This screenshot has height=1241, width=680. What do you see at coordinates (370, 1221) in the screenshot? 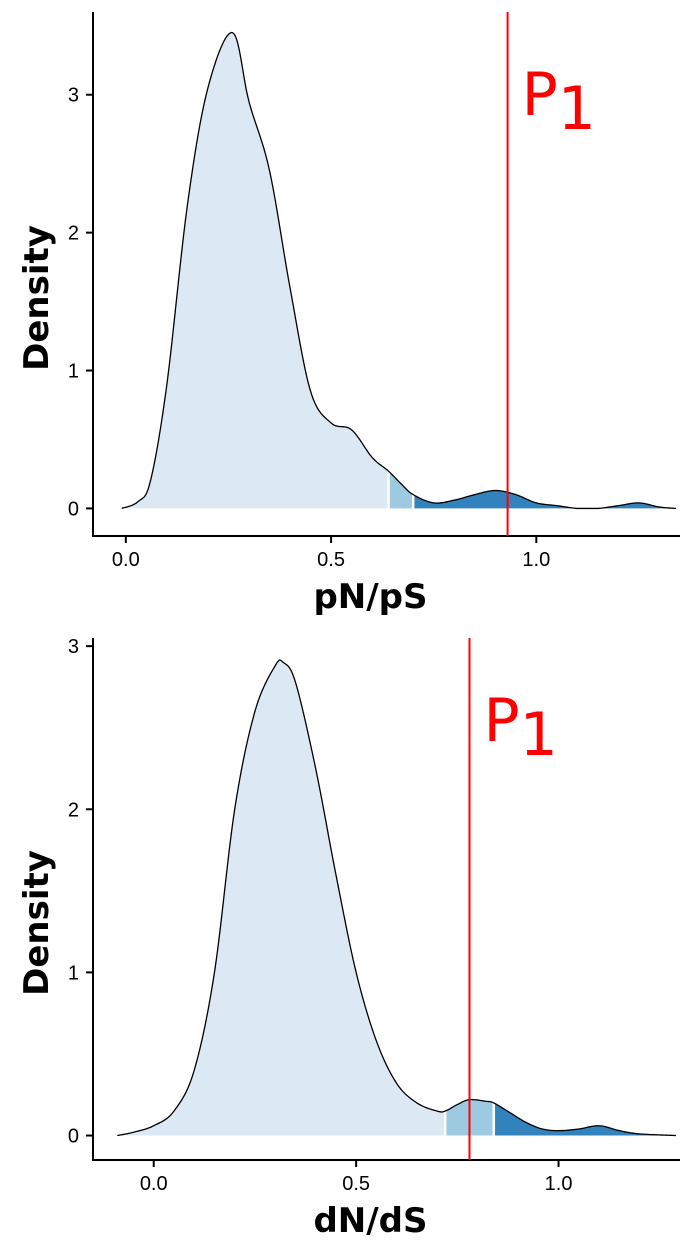
I see `x-axis-title: dN/dS` at bounding box center [370, 1221].